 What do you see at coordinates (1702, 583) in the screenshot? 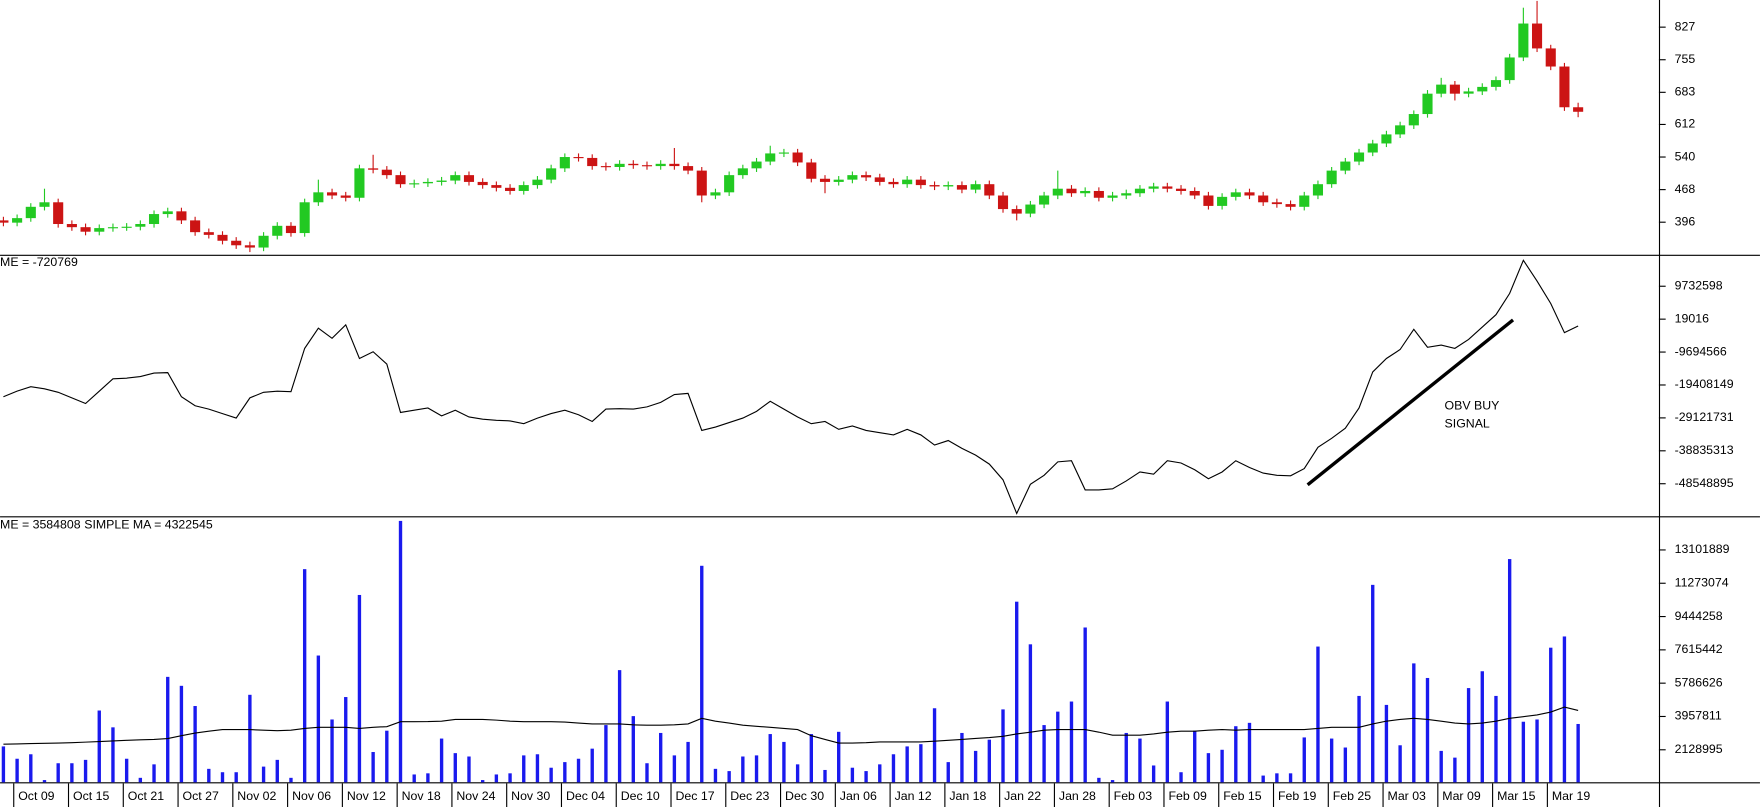
I see `y-tick-label: 11273074` at bounding box center [1702, 583].